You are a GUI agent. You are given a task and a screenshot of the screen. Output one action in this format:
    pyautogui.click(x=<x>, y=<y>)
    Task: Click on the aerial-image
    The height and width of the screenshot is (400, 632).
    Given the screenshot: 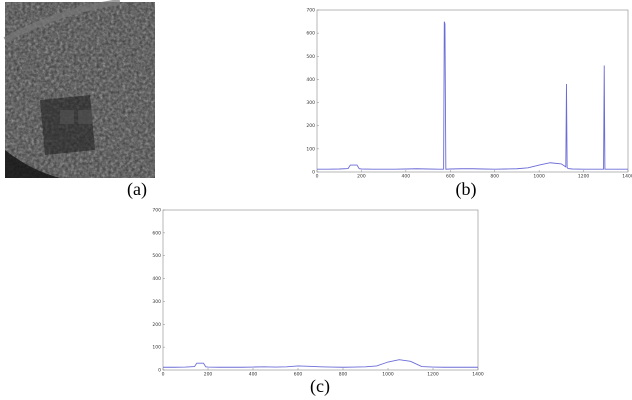 What is the action you would take?
    pyautogui.click(x=79, y=89)
    